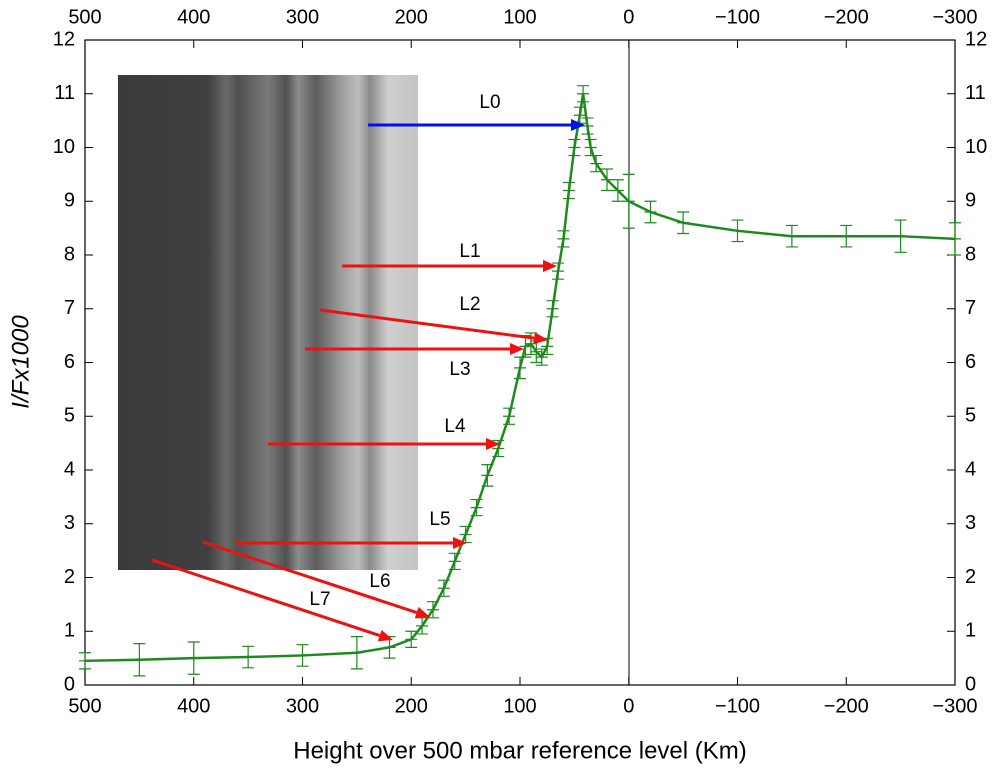  I want to click on y-tick-label: 9, so click(69, 201).